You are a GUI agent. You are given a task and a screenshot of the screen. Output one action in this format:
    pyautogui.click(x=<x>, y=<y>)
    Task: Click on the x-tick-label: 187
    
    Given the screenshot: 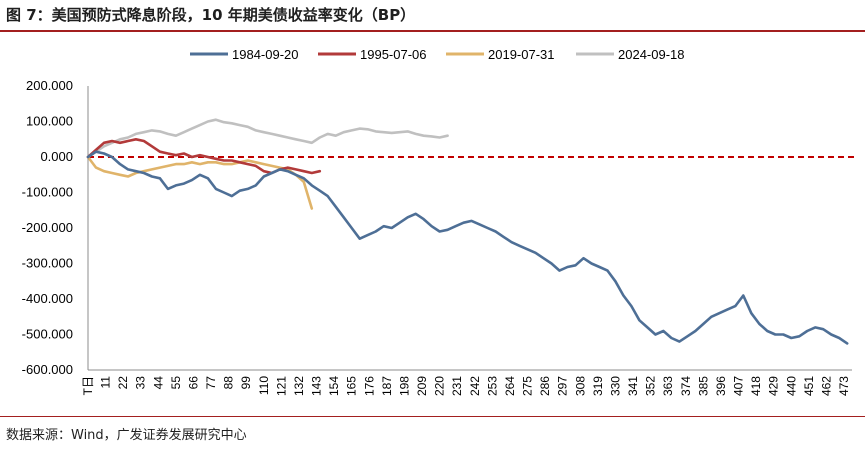 What is the action you would take?
    pyautogui.click(x=387, y=386)
    